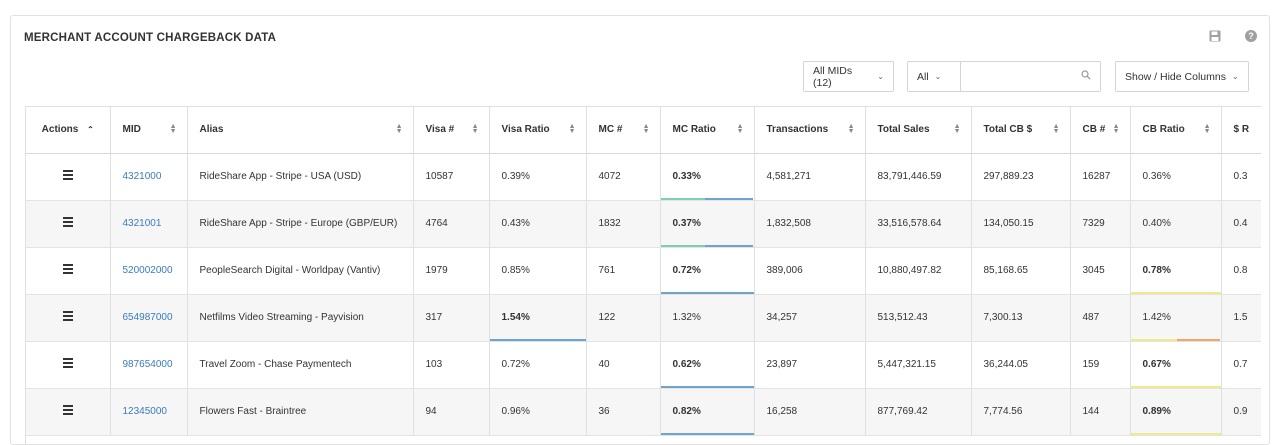  Describe the element at coordinates (1241, 318) in the screenshot. I see `extra-cell: 1.5` at that location.